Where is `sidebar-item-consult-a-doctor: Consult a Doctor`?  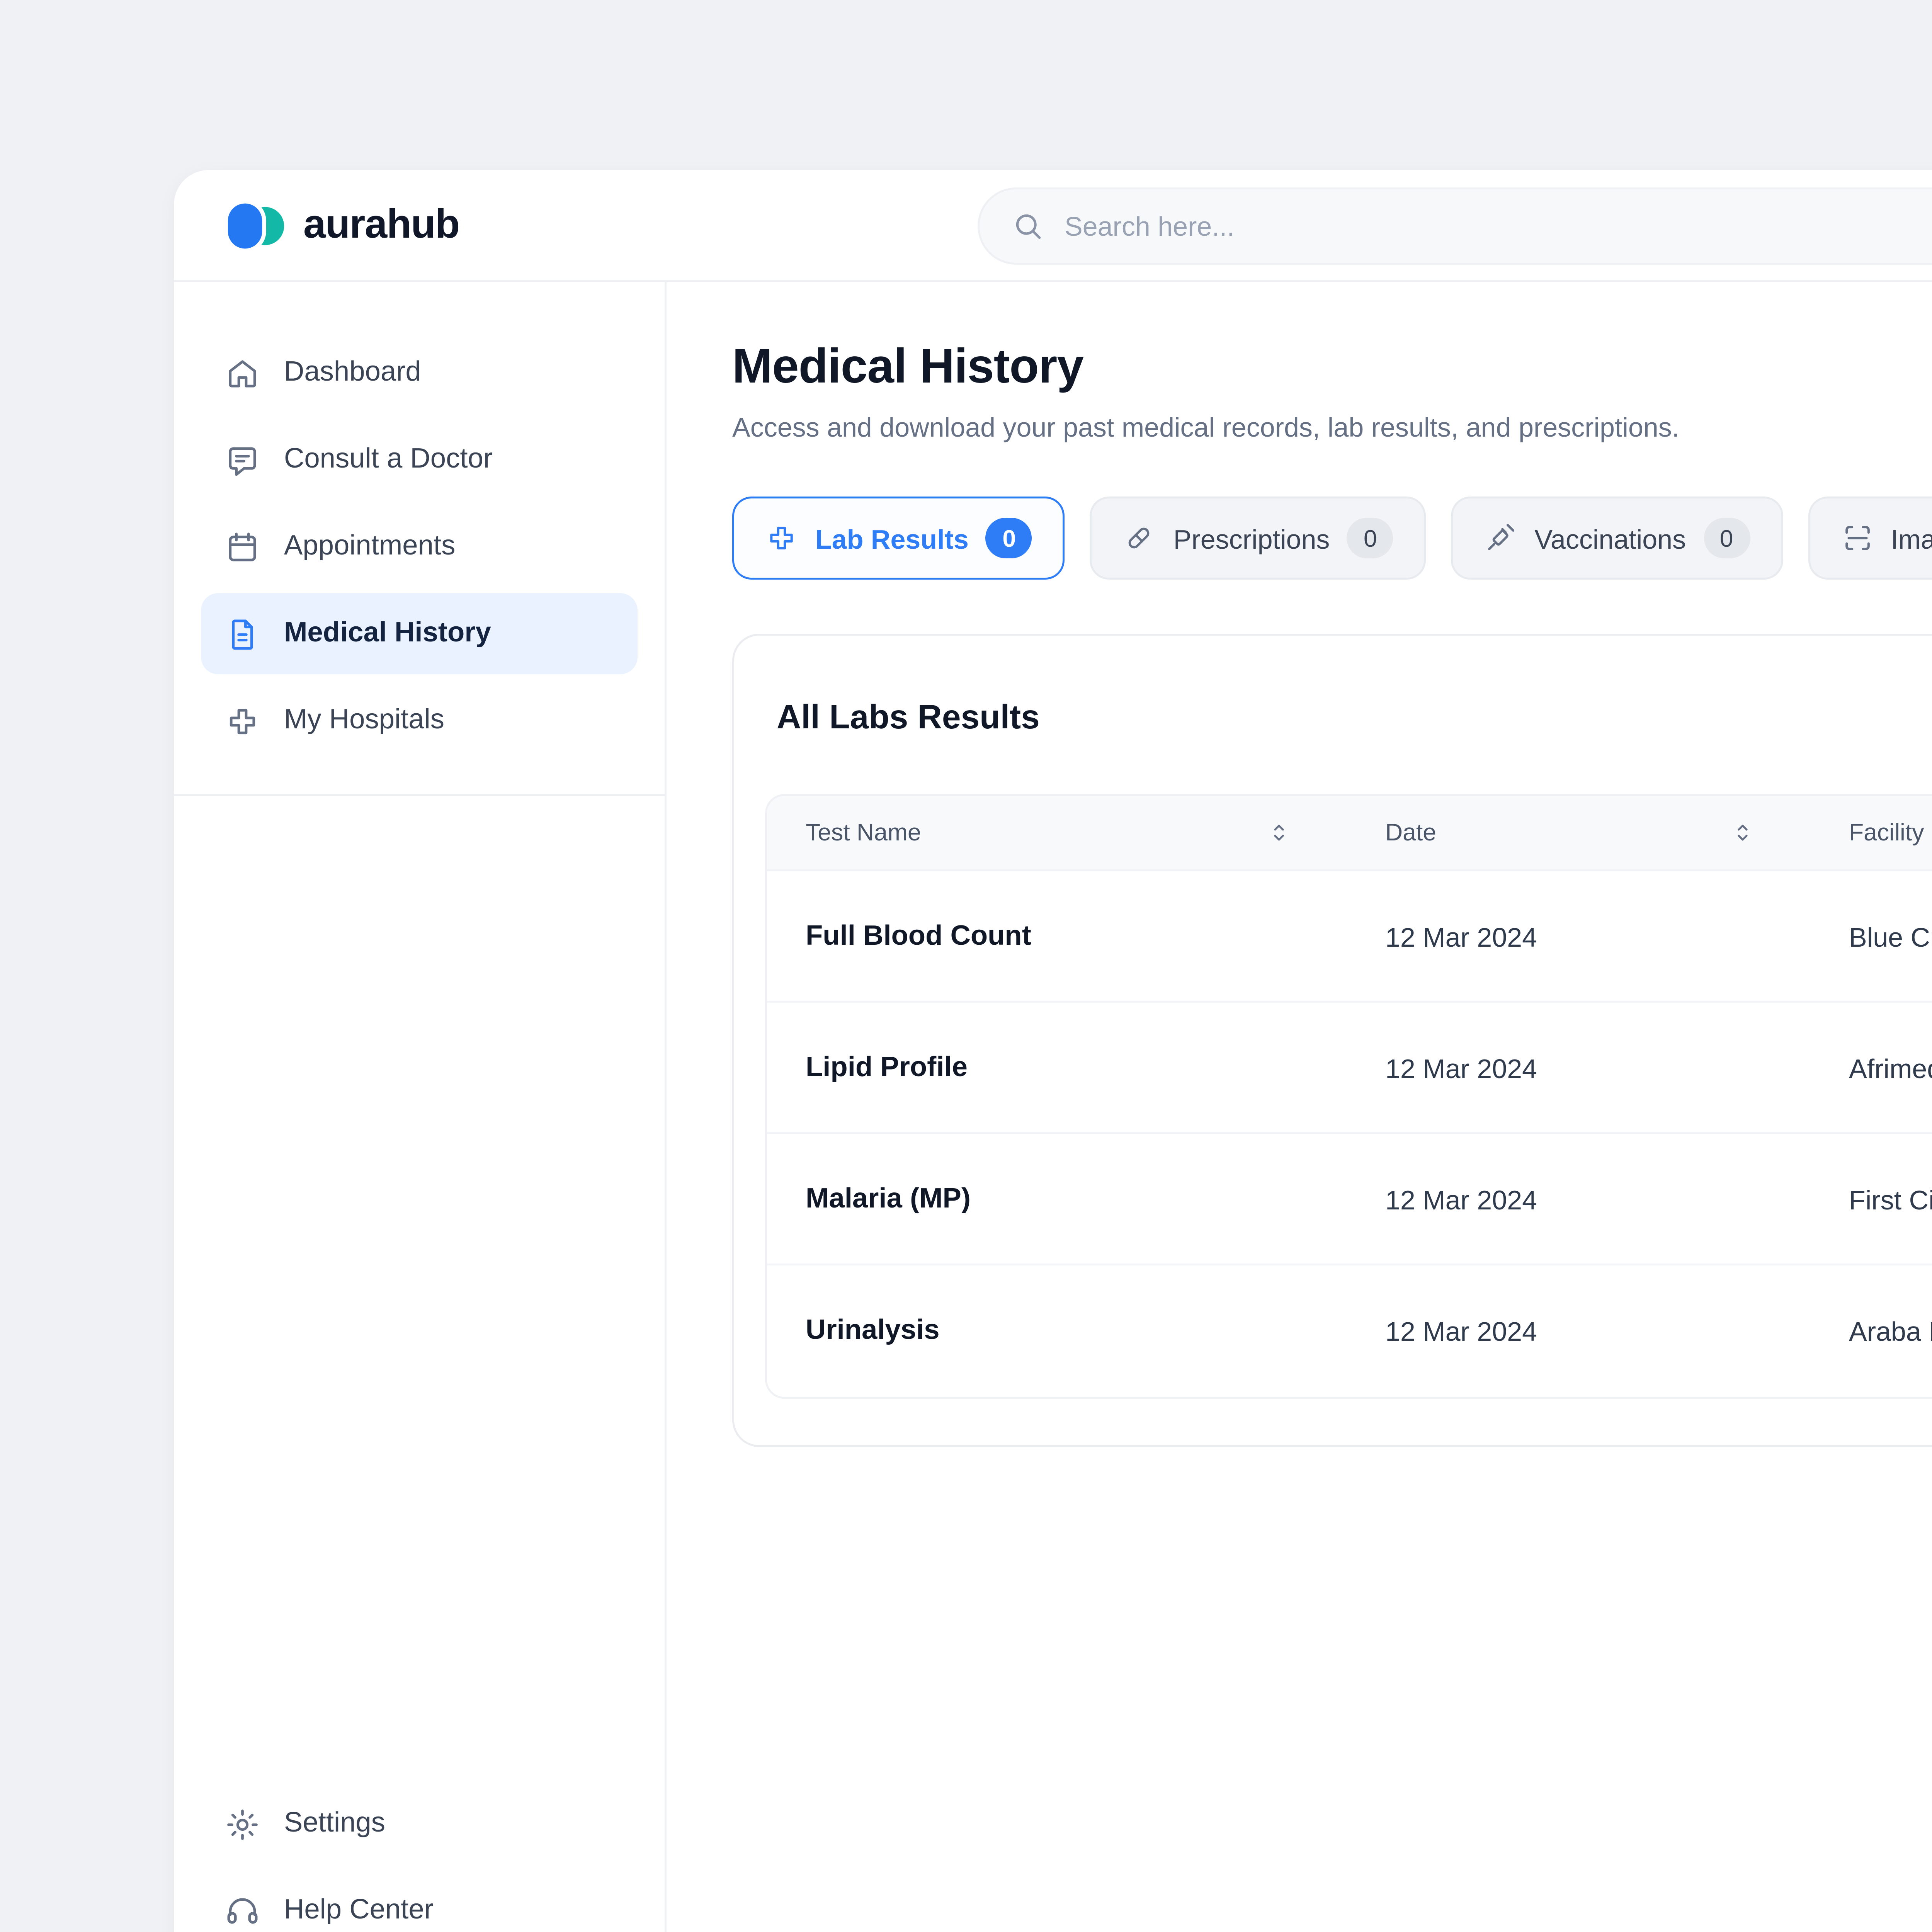 sidebar-item-consult-a-doctor: Consult a Doctor is located at coordinates (420, 460).